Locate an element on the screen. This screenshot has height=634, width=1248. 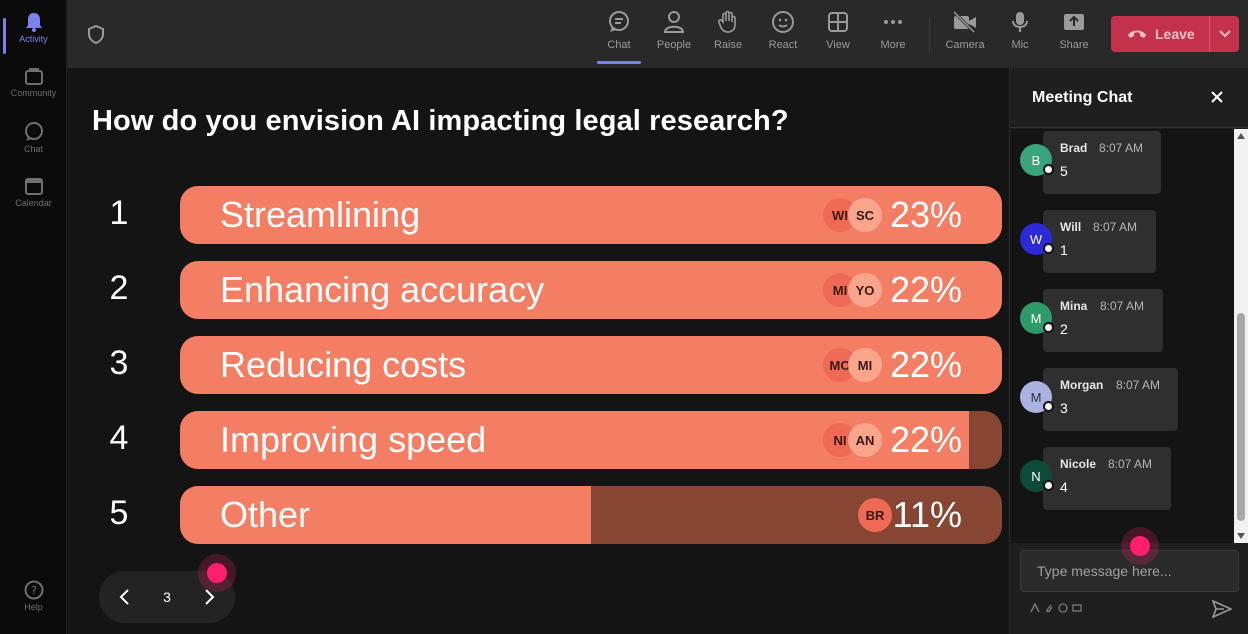
poll-option-label: Streamlining is located at coordinates (320, 214).